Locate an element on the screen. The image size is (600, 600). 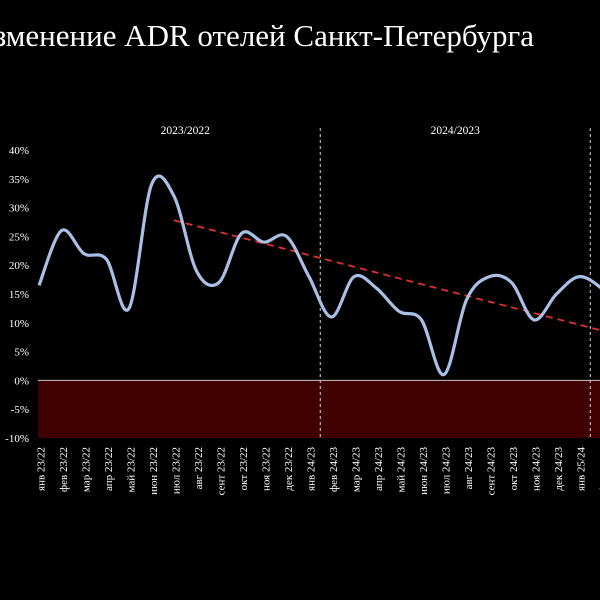
x-tick-label: дек 24/23 is located at coordinates (559, 469).